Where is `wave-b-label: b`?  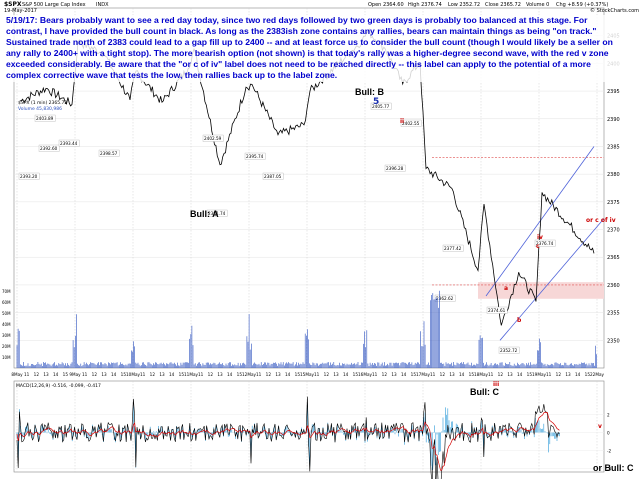 wave-b-label: b is located at coordinates (519, 320).